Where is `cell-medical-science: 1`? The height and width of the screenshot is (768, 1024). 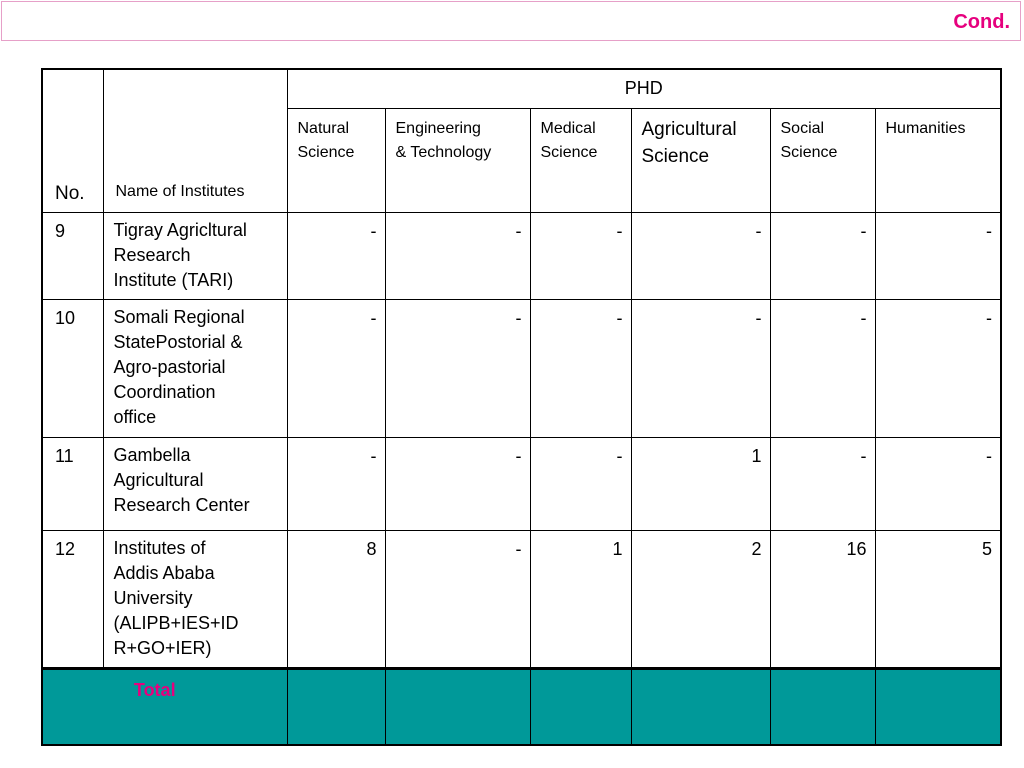
cell-medical-science: 1 is located at coordinates (580, 599).